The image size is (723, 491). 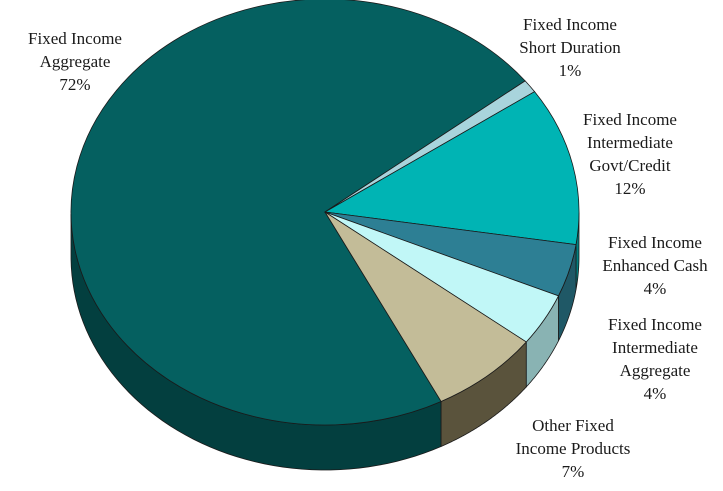 I want to click on slice-label-3: Fixed Income Intermediate Govt/Credit 12%, so click(x=630, y=154).